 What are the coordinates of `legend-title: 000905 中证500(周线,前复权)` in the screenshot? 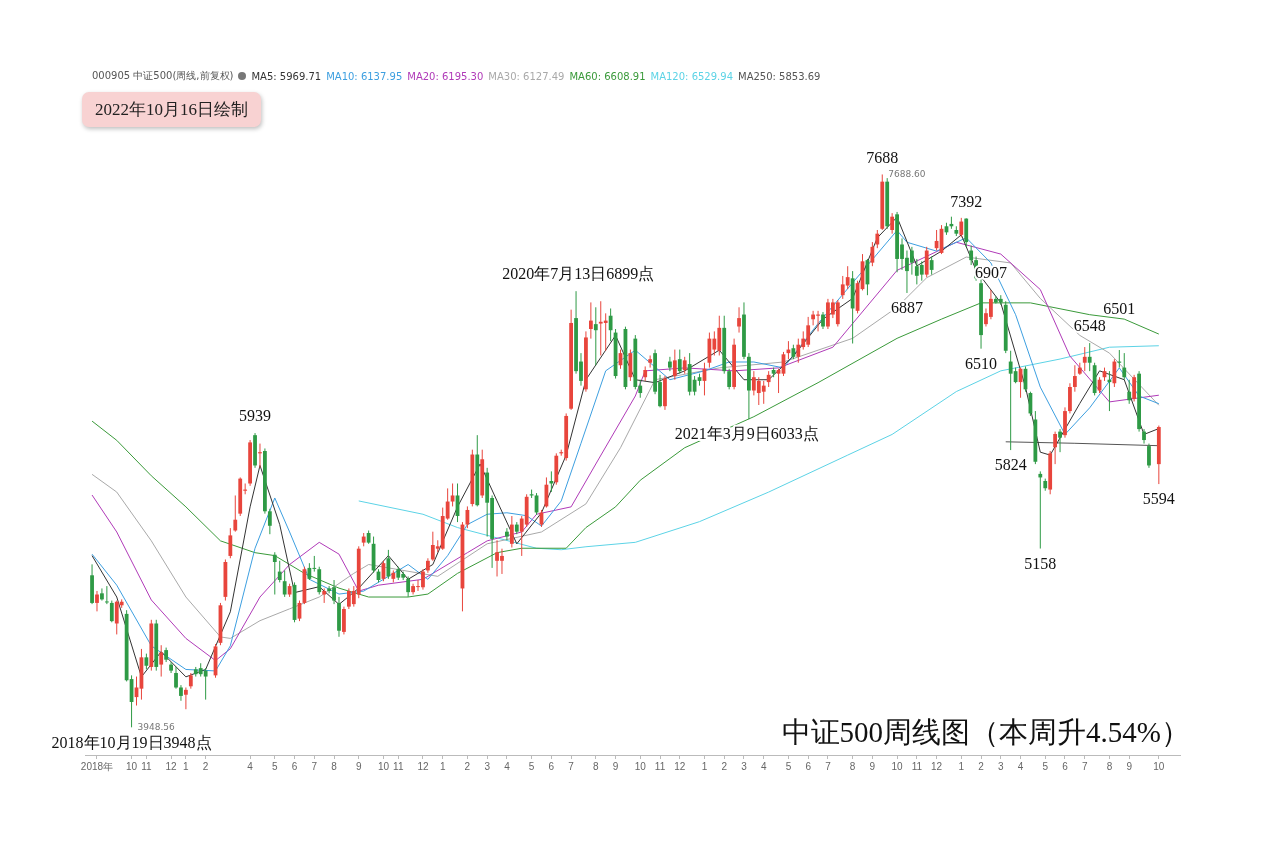 It's located at (163, 76).